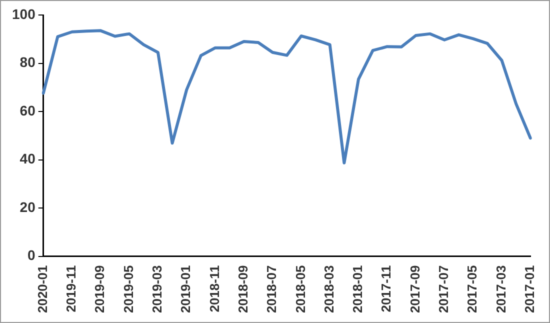 Image resolution: width=550 pixels, height=323 pixels. I want to click on x-tick-label: 2017-03, so click(500, 289).